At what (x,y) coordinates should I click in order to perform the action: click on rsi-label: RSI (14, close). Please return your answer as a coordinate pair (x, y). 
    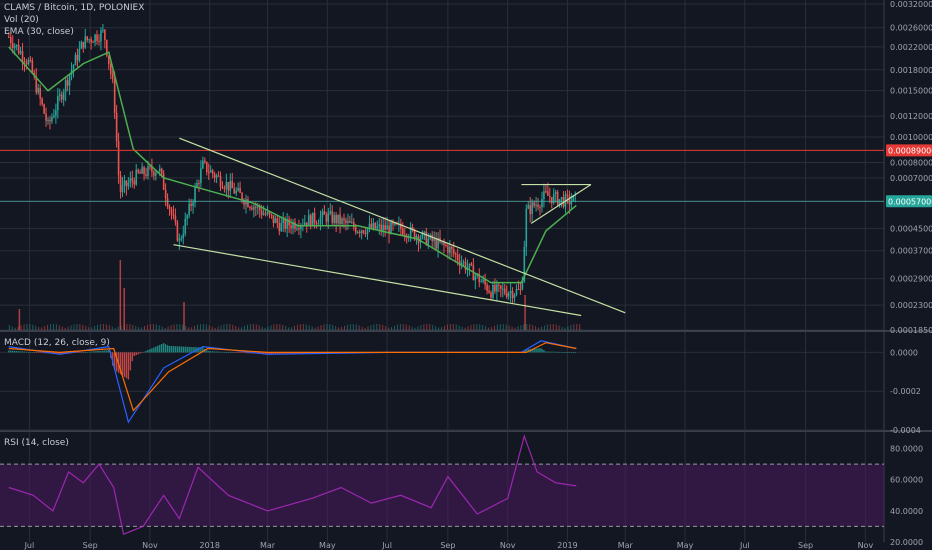
    Looking at the image, I should click on (36, 443).